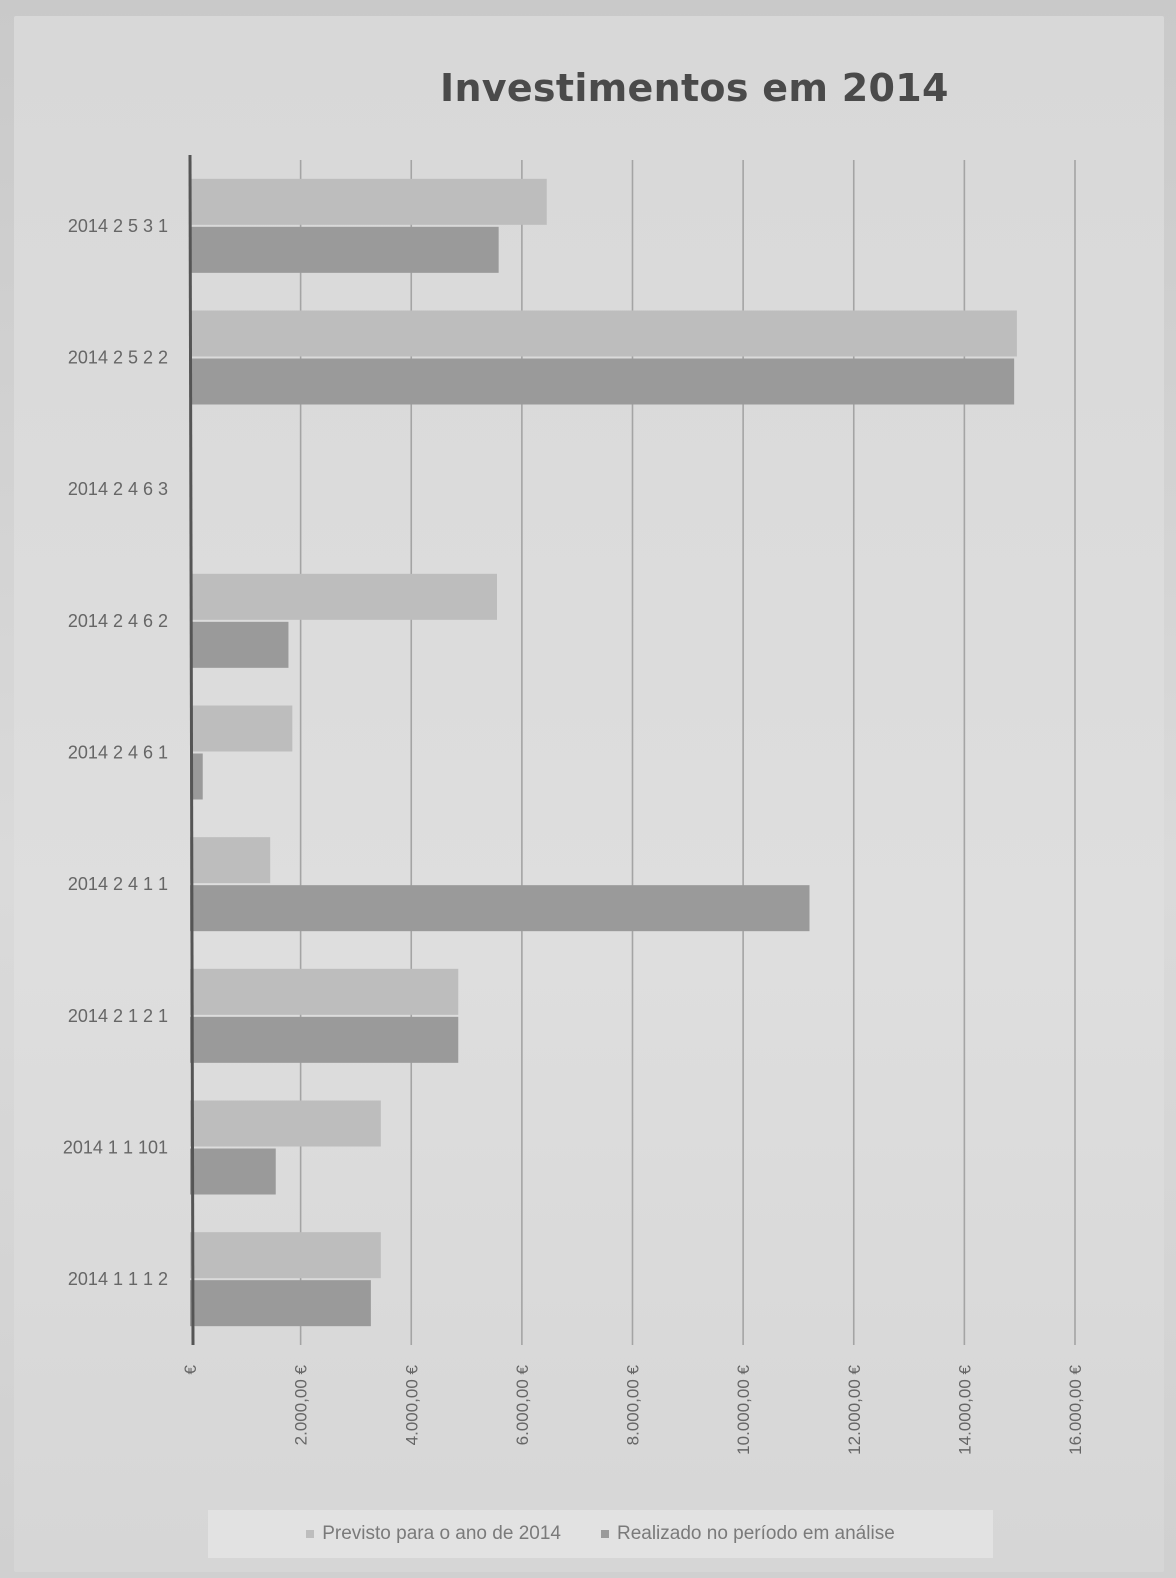 This screenshot has width=1176, height=1578. I want to click on legend-label-previsto: Previsto para o ano de 2014, so click(441, 1533).